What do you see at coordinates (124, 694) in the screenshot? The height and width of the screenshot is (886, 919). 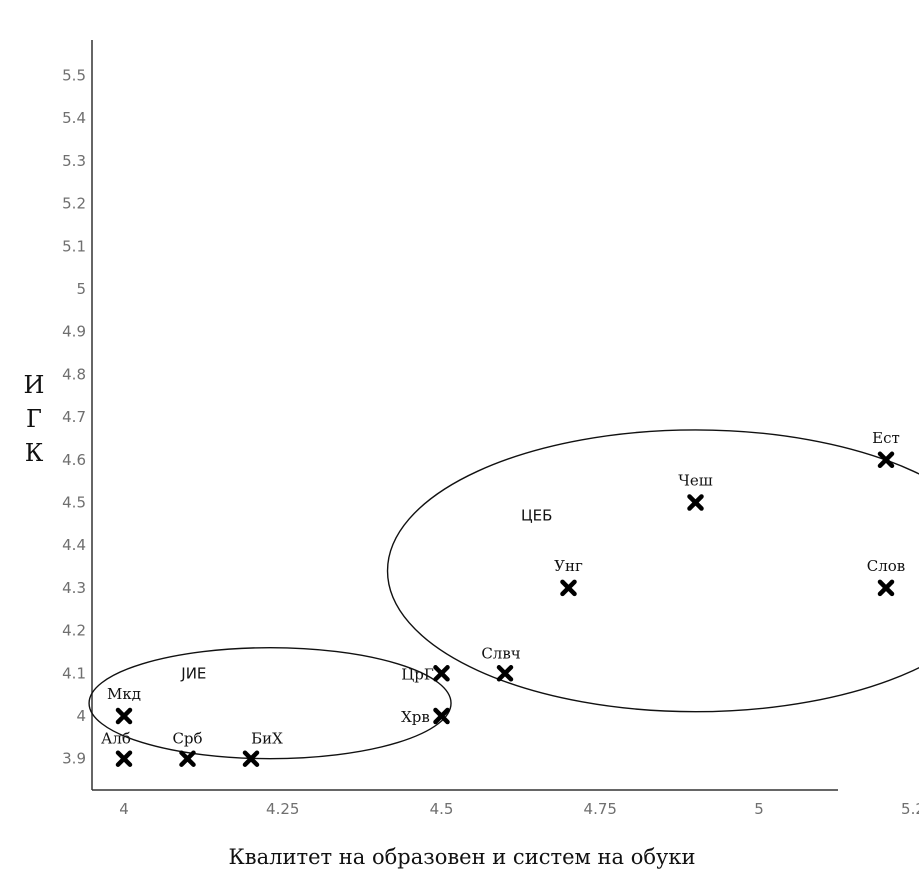 I see `point-label: Мкд` at bounding box center [124, 694].